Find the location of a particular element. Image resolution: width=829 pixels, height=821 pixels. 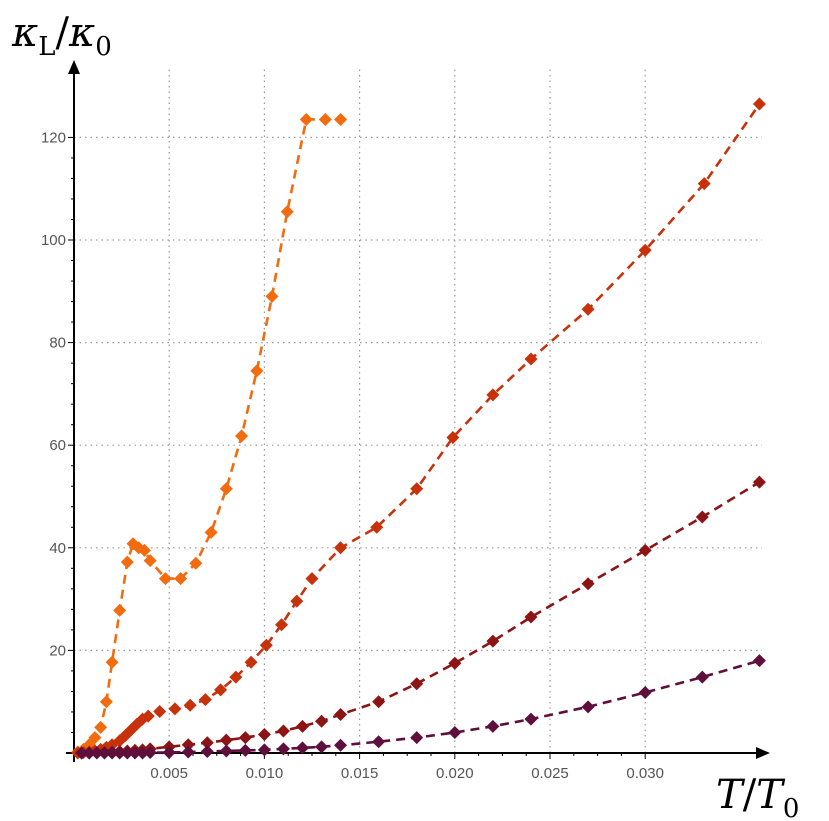

y-tick-label: 60 is located at coordinates (57, 445).